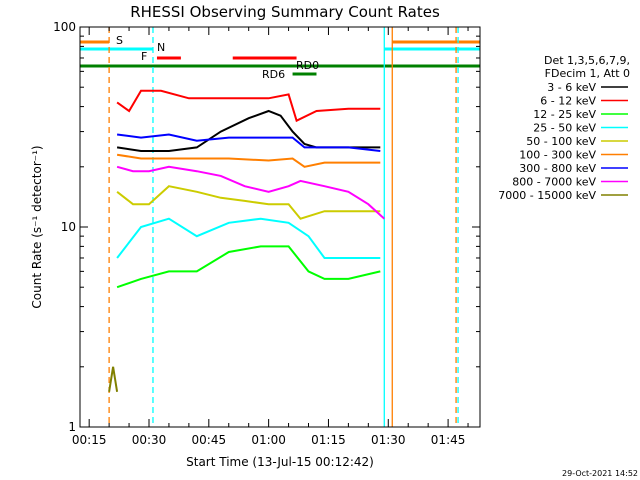 This screenshot has height=480, width=640. What do you see at coordinates (68, 227) in the screenshot?
I see `y-tick-label: 10` at bounding box center [68, 227].